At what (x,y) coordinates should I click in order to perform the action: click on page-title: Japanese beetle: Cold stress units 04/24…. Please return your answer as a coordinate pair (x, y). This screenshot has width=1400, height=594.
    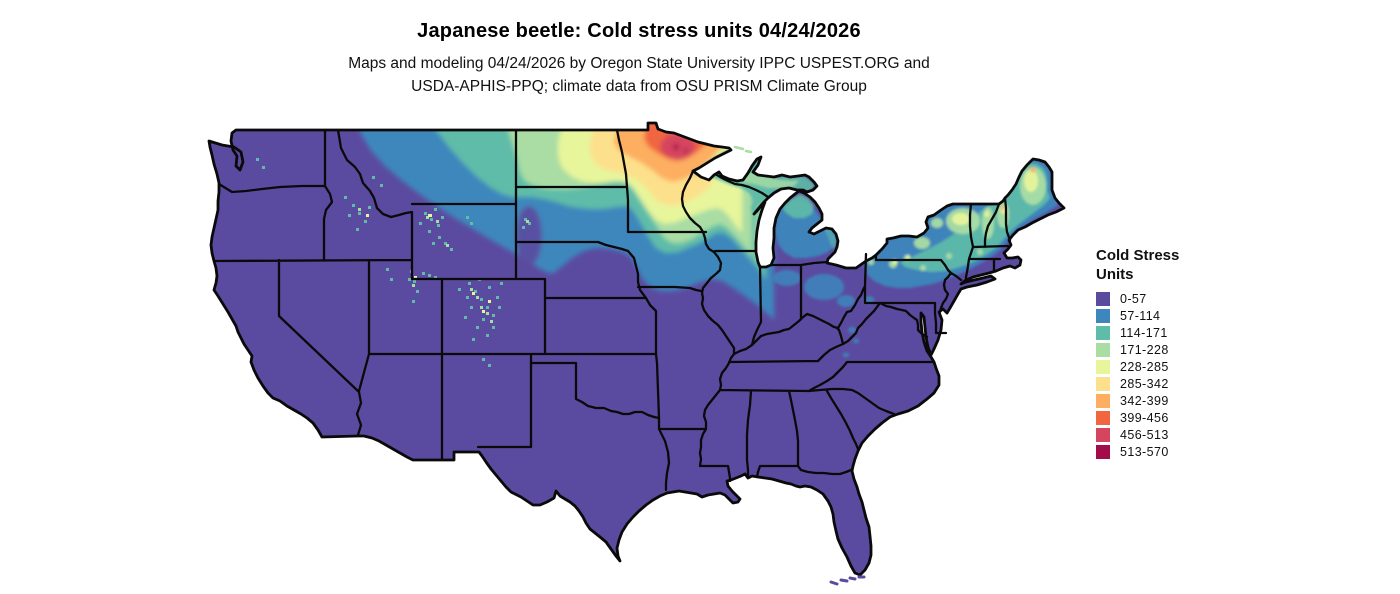
    Looking at the image, I should click on (639, 31).